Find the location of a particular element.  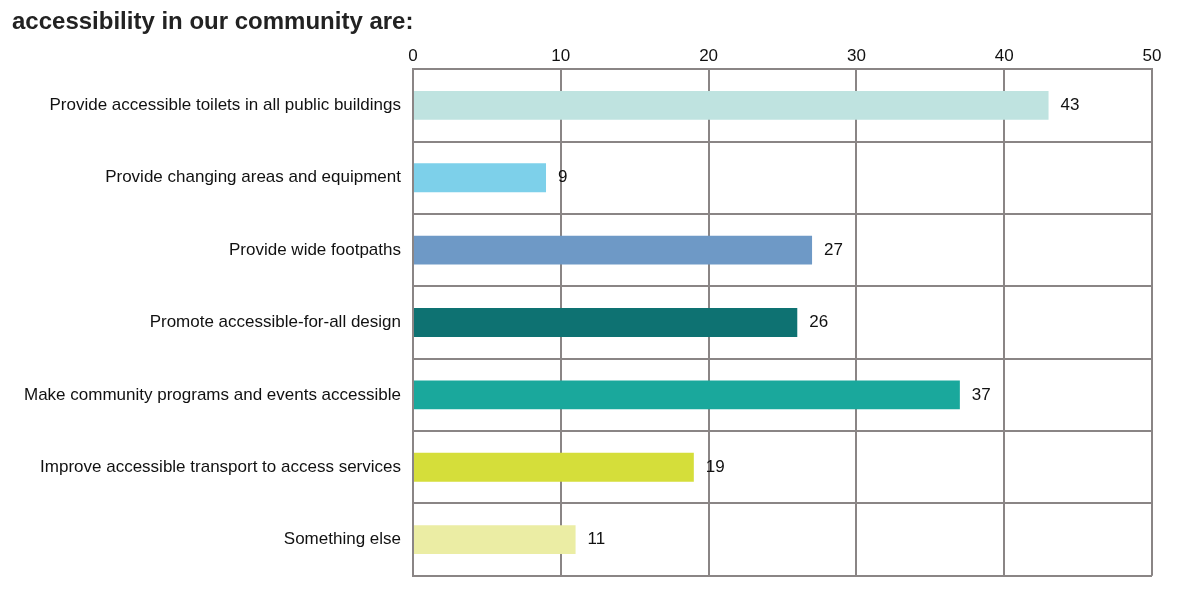

x-tick-label: 50 is located at coordinates (1152, 55).